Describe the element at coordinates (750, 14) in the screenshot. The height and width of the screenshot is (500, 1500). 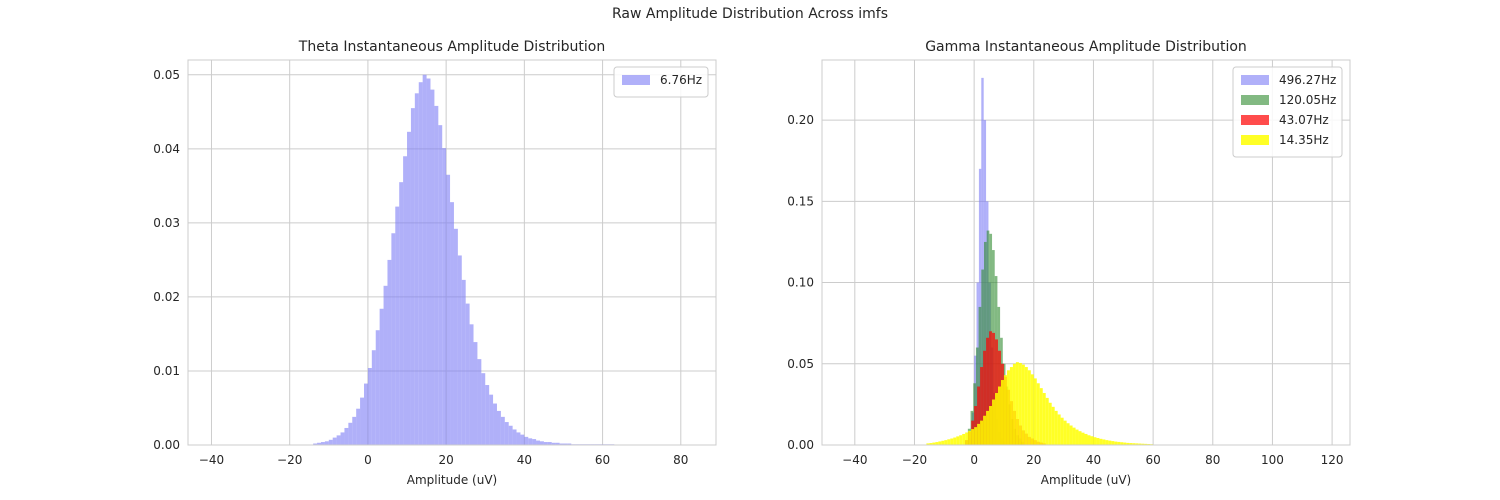
I see `figure-suptitle: Raw Amplitude Distribution Across imfs` at that location.